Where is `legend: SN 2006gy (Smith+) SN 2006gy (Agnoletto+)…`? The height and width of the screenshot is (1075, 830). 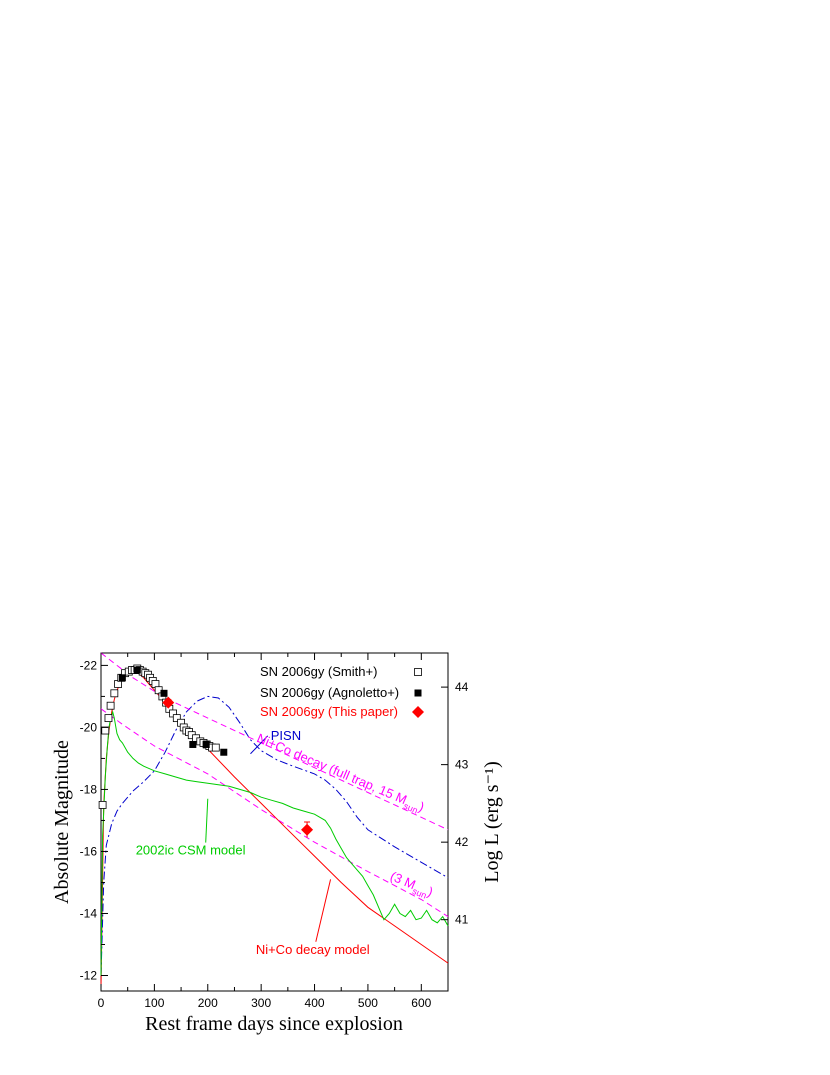
legend: SN 2006gy (Smith+) SN 2006gy (Agnoletto+)… is located at coordinates (342, 691).